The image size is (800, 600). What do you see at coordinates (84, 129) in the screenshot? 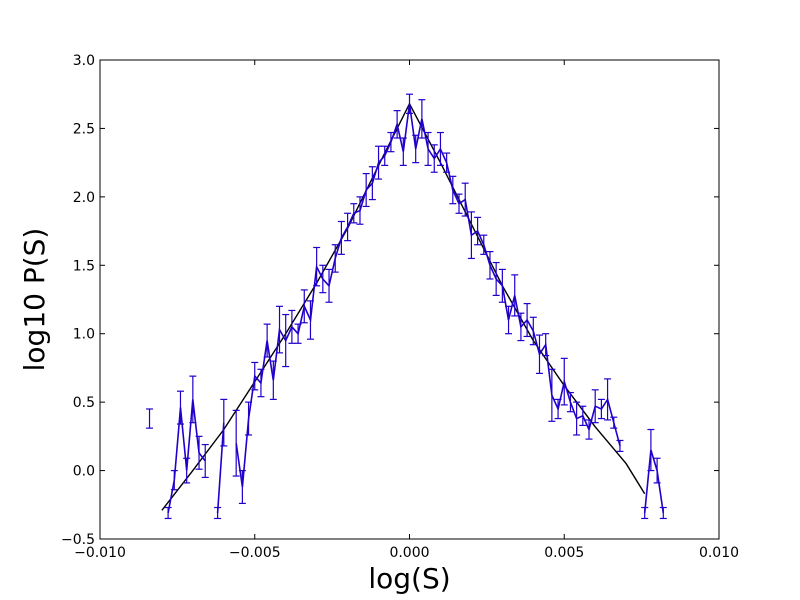
I see `y-tick-label: 2.5` at bounding box center [84, 129].